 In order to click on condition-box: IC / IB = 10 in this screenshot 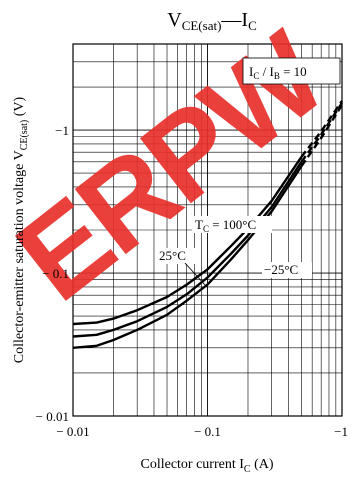, I will do `click(291, 71)`.